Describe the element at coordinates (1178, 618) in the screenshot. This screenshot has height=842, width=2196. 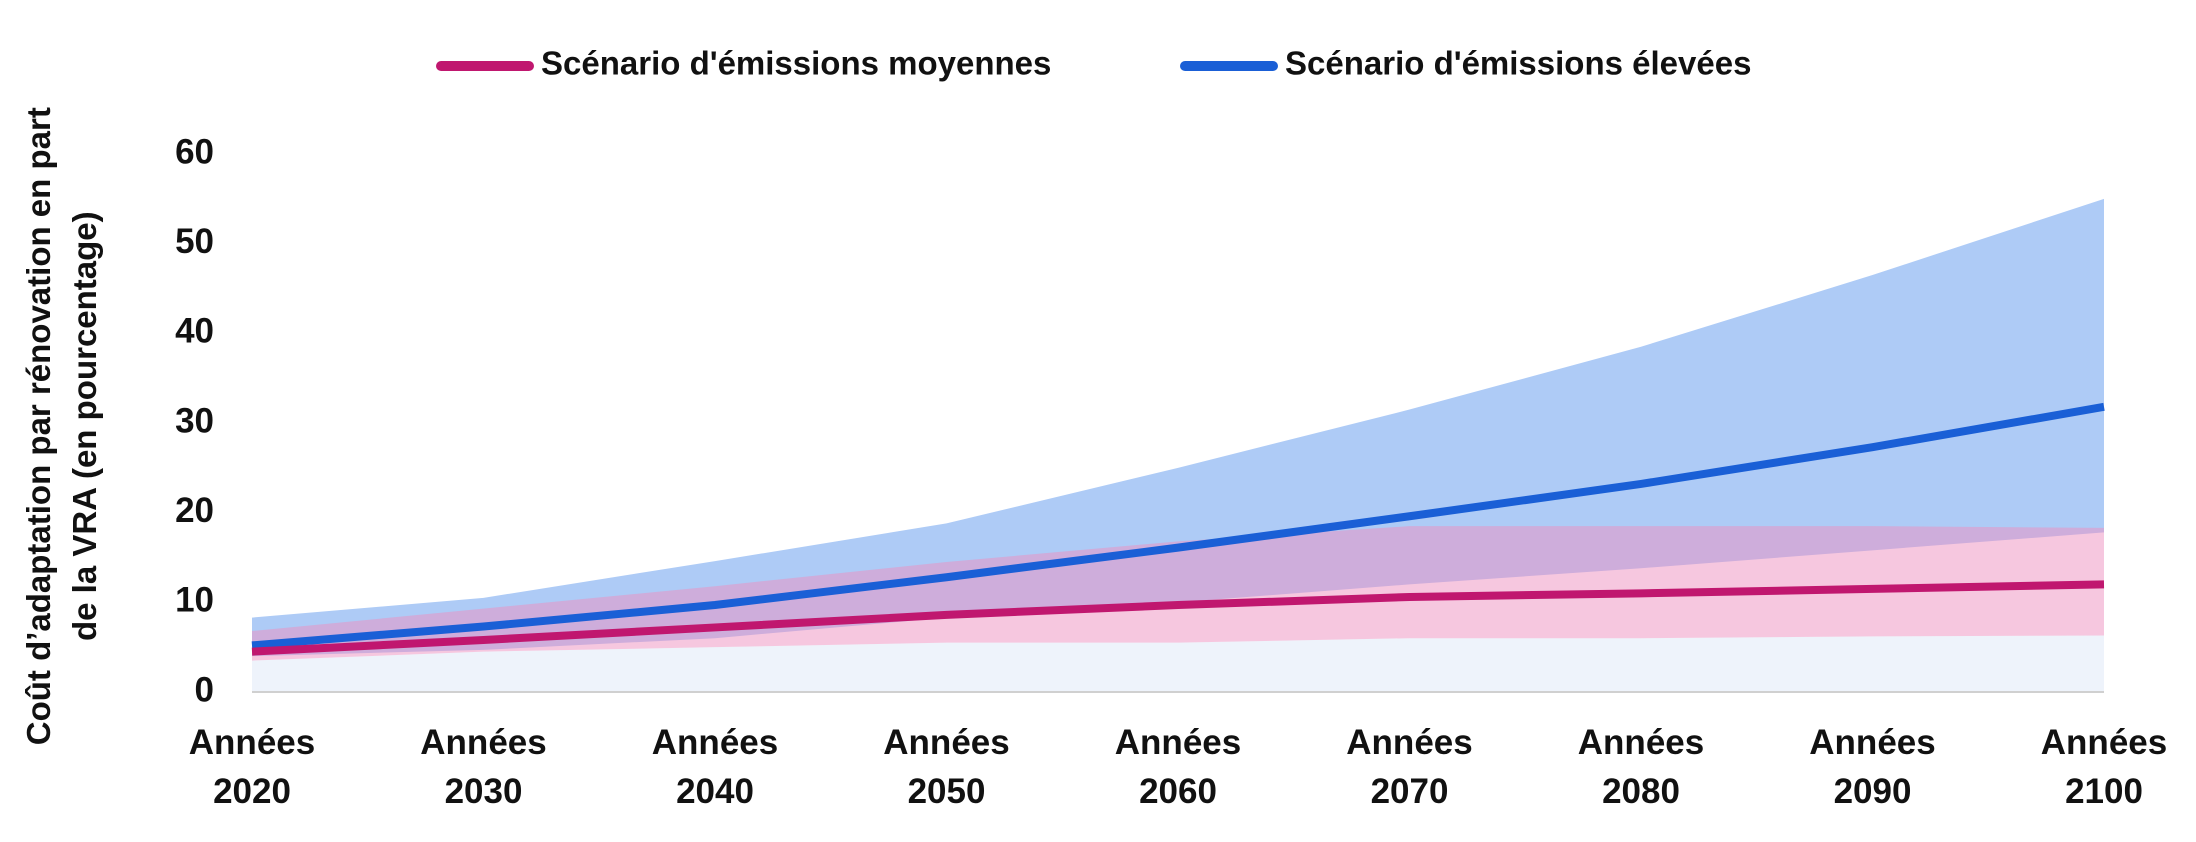
I see `series-line` at that location.